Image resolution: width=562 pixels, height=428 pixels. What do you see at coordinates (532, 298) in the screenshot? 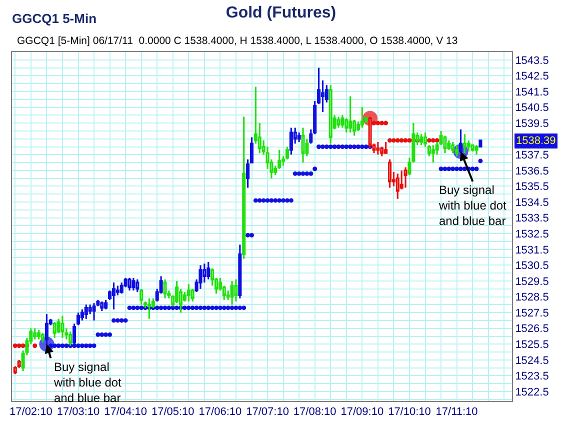
I see `y-tick-label: 1528.5` at bounding box center [532, 298].